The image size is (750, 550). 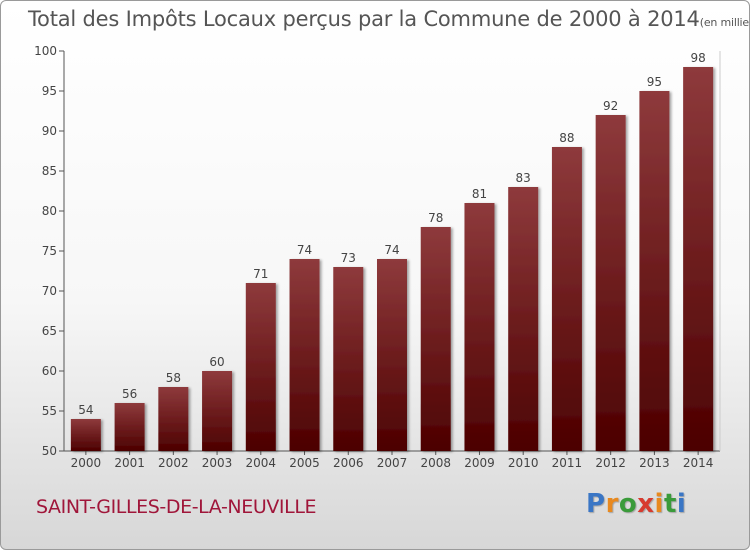 I want to click on data-label-2004: 71, so click(x=260, y=274).